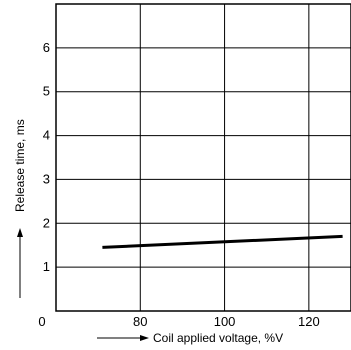 Image resolution: width=351 pixels, height=350 pixels. What do you see at coordinates (123, 338) in the screenshot?
I see `x-axis-arrow` at bounding box center [123, 338].